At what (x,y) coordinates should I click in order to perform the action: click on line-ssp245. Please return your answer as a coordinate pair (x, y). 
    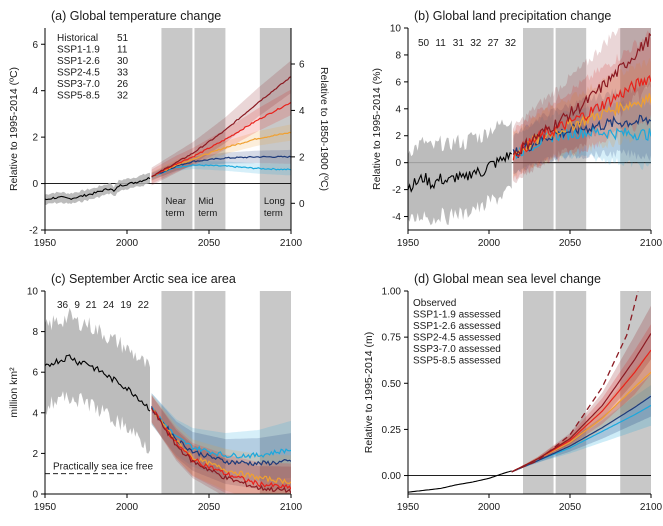
    Looking at the image, I should click on (221, 154).